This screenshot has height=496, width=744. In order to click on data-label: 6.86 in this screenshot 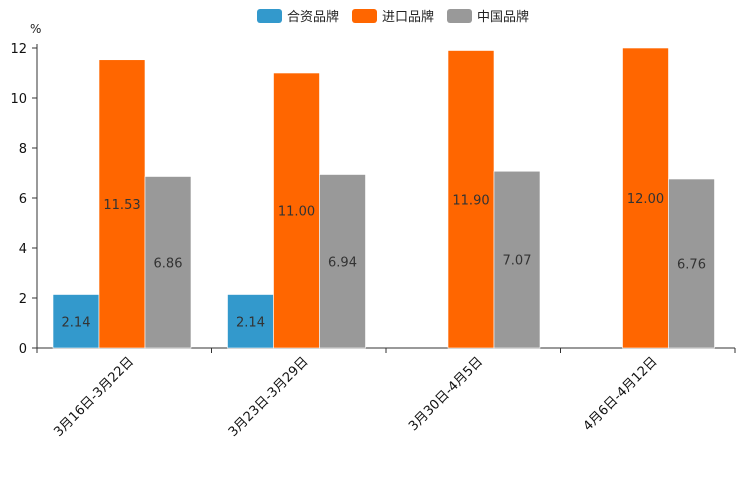, I will do `click(168, 263)`.